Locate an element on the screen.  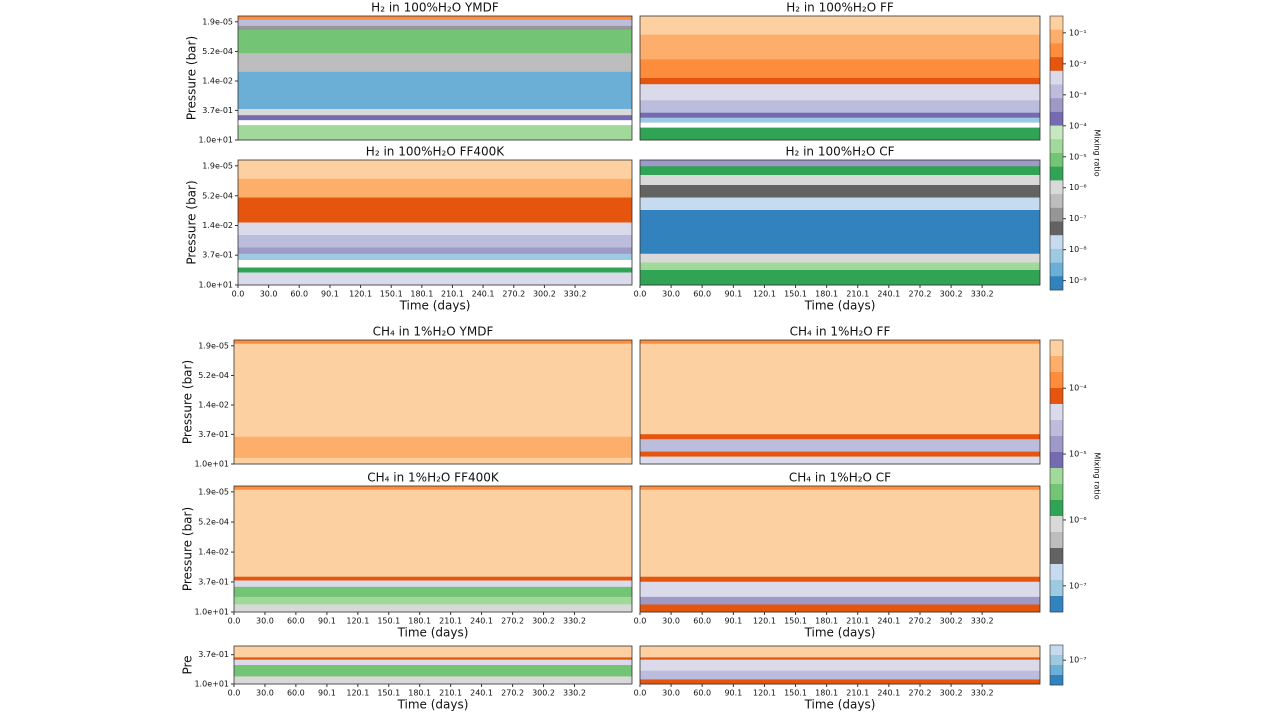
panel-title: H₂ in 100%H₂O YMDF is located at coordinates (435, 8).